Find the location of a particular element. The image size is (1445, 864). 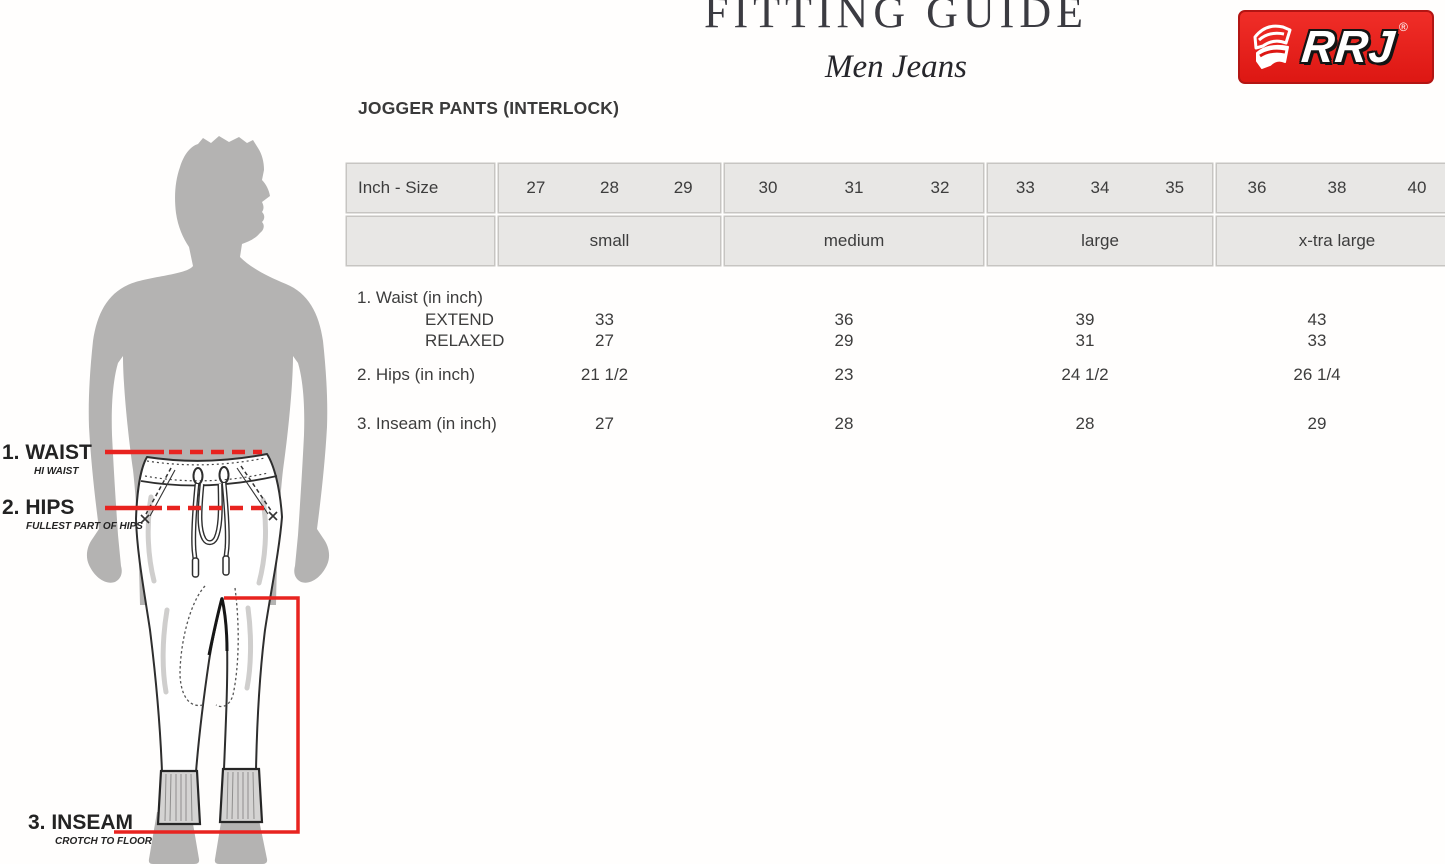

drawstring is located at coordinates (210, 522).